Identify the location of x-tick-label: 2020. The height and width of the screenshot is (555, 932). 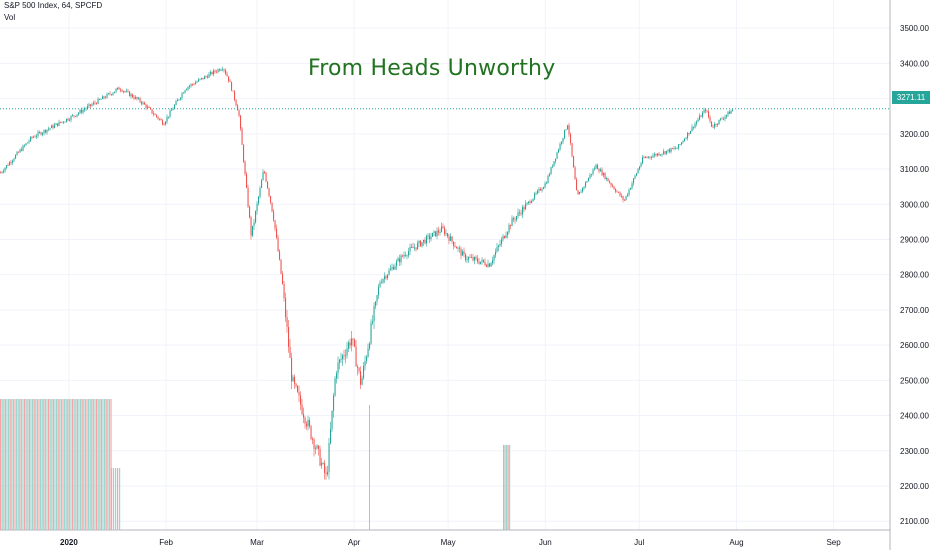
(69, 542).